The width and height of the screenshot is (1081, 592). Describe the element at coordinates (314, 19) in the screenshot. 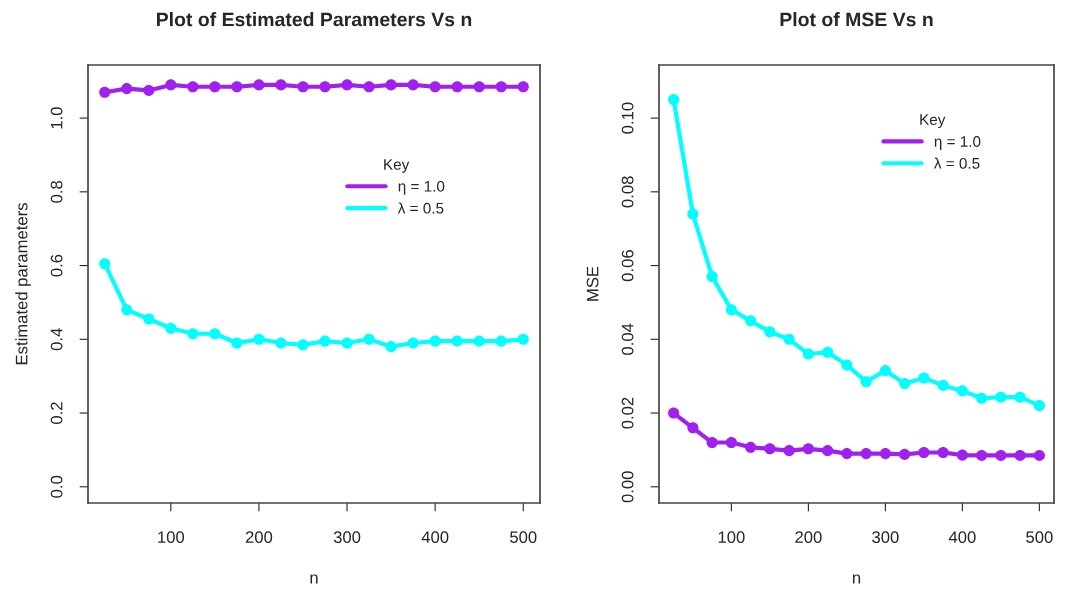

I see `chart-title: Plot of Estimated Parameters Vs n` at that location.